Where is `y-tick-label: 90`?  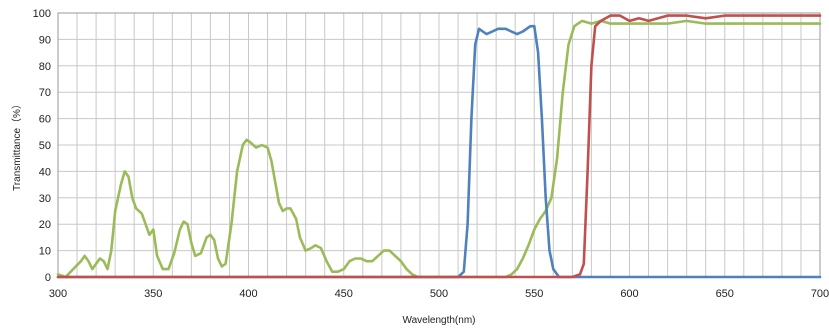
y-tick-label: 90 is located at coordinates (45, 40).